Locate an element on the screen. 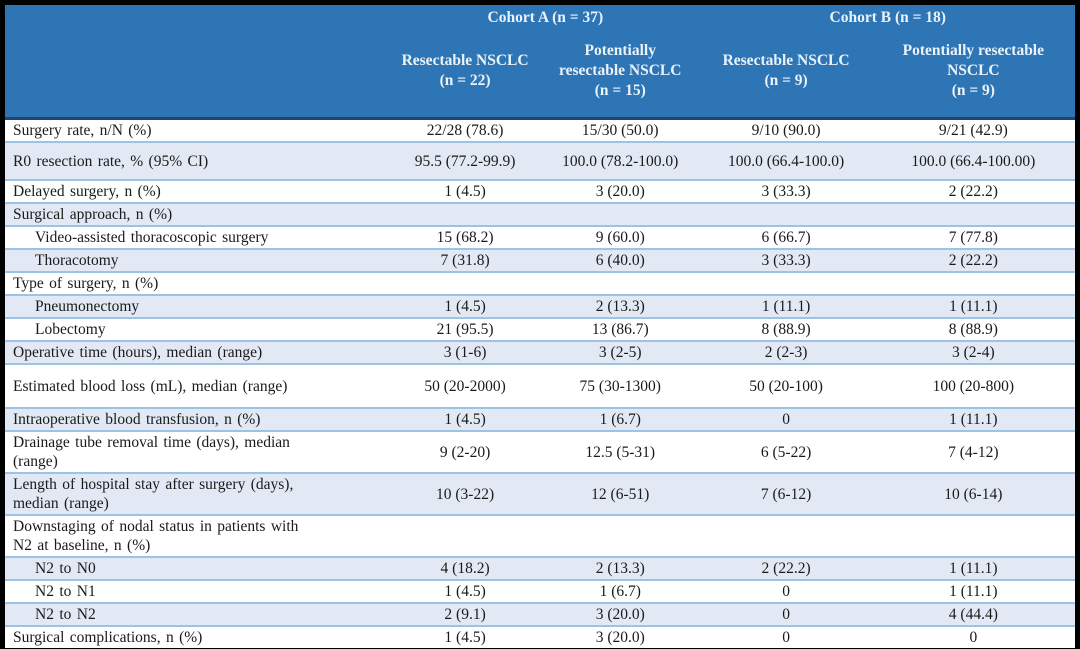  table-row: N2 to N1 1 (4.5) 1 (6.7) 0 1 (11.1) is located at coordinates (540, 591).